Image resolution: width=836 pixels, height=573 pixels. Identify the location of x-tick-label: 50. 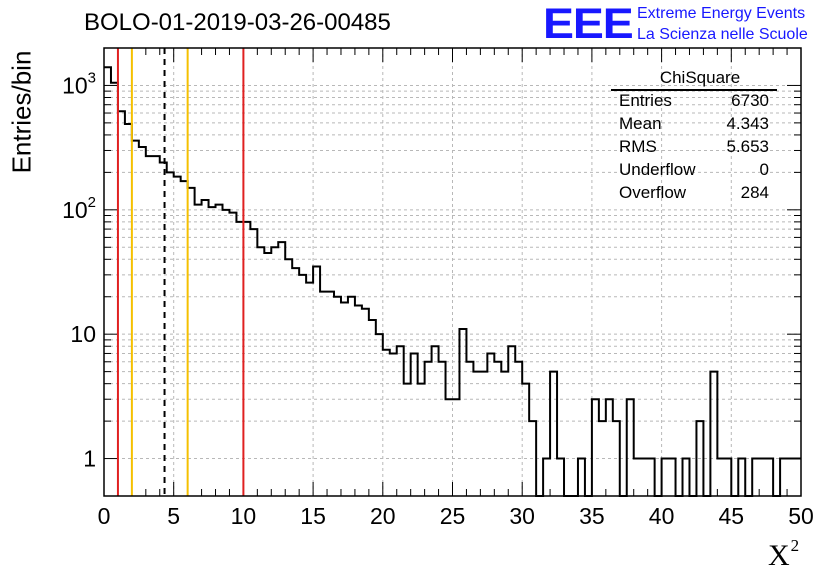
(801, 516).